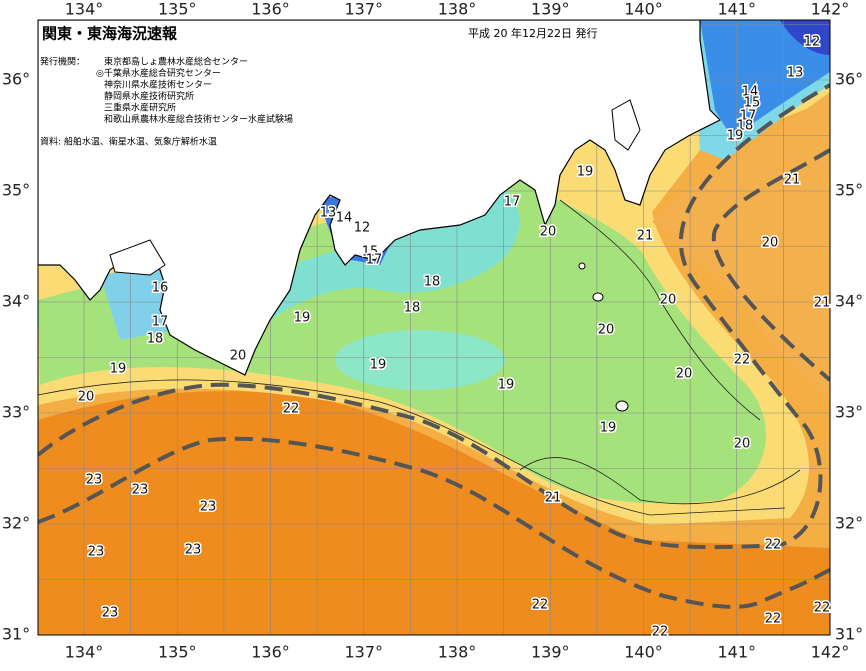 This screenshot has width=866, height=671. I want to click on issuer: 三重県水産研究所, so click(140, 108).